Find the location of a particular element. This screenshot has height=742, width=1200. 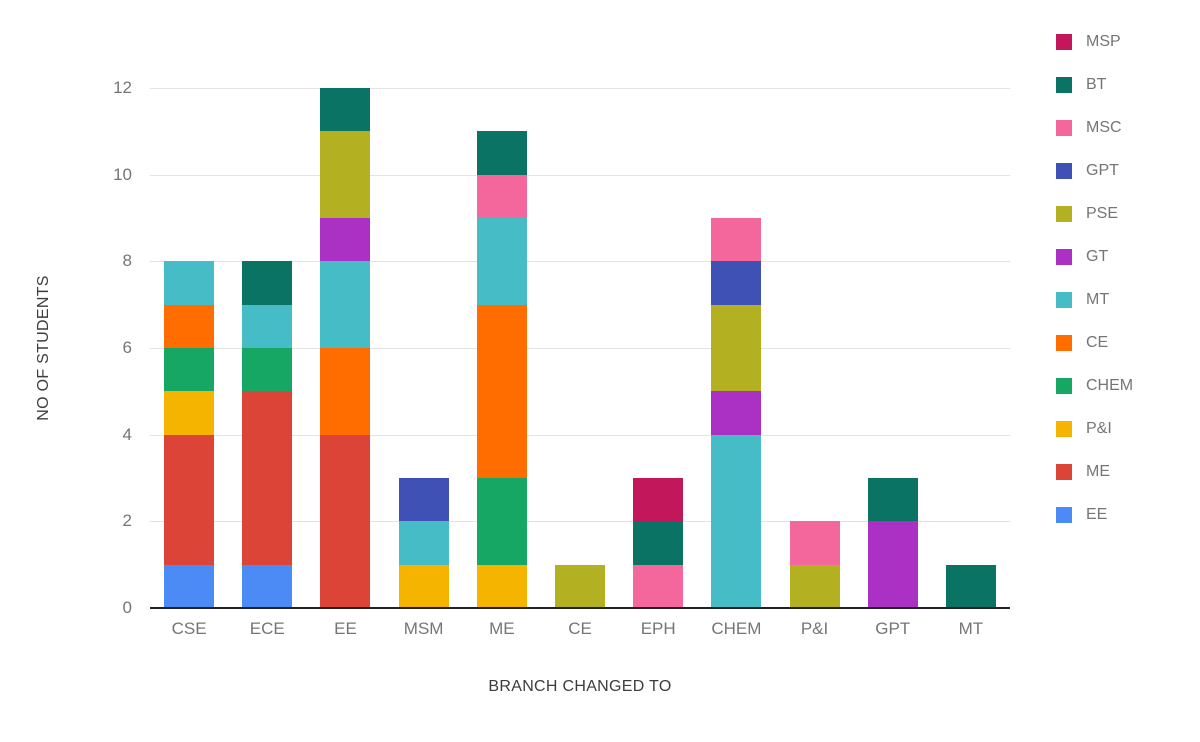

bar-segment-P&I-PSE is located at coordinates (814, 586).